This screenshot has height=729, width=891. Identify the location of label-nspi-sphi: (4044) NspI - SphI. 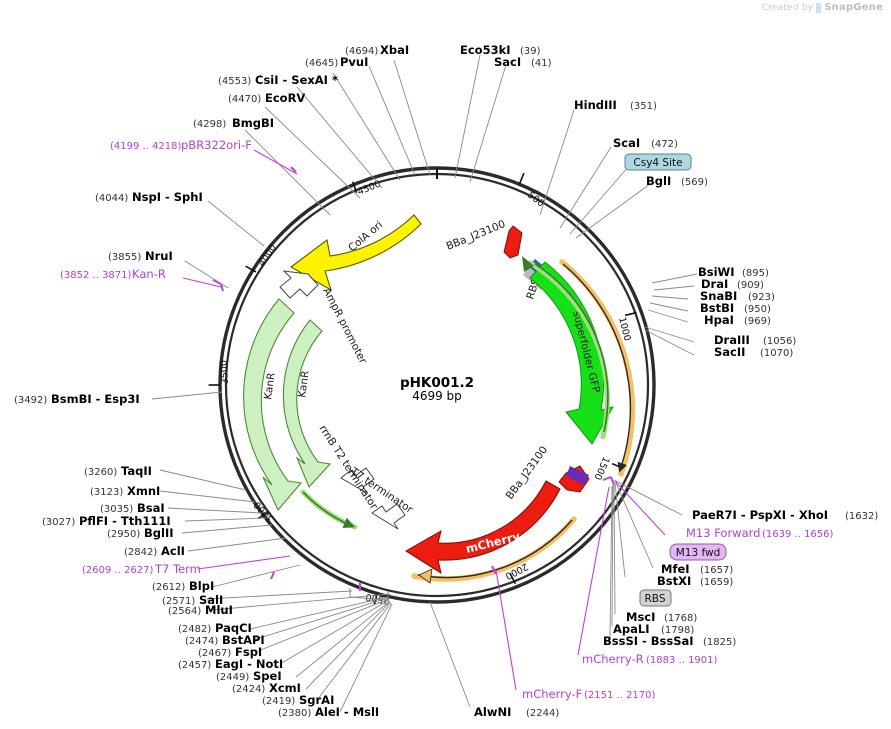
(149, 197).